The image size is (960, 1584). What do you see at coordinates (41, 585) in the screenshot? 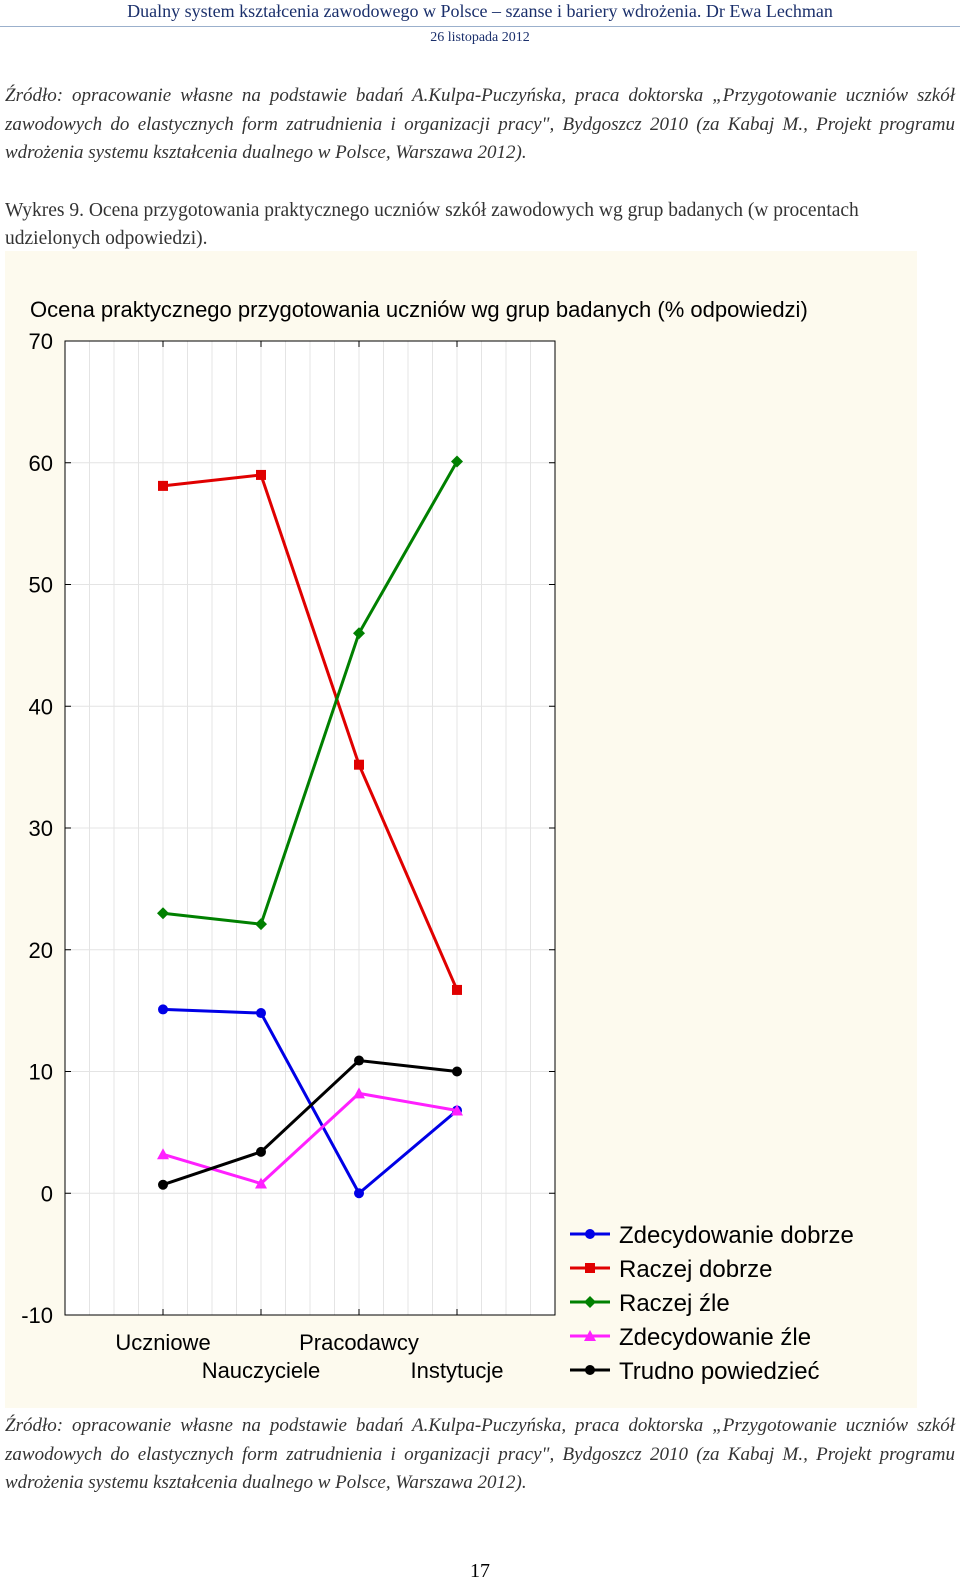
I see `y-tick-label: 50` at bounding box center [41, 585].